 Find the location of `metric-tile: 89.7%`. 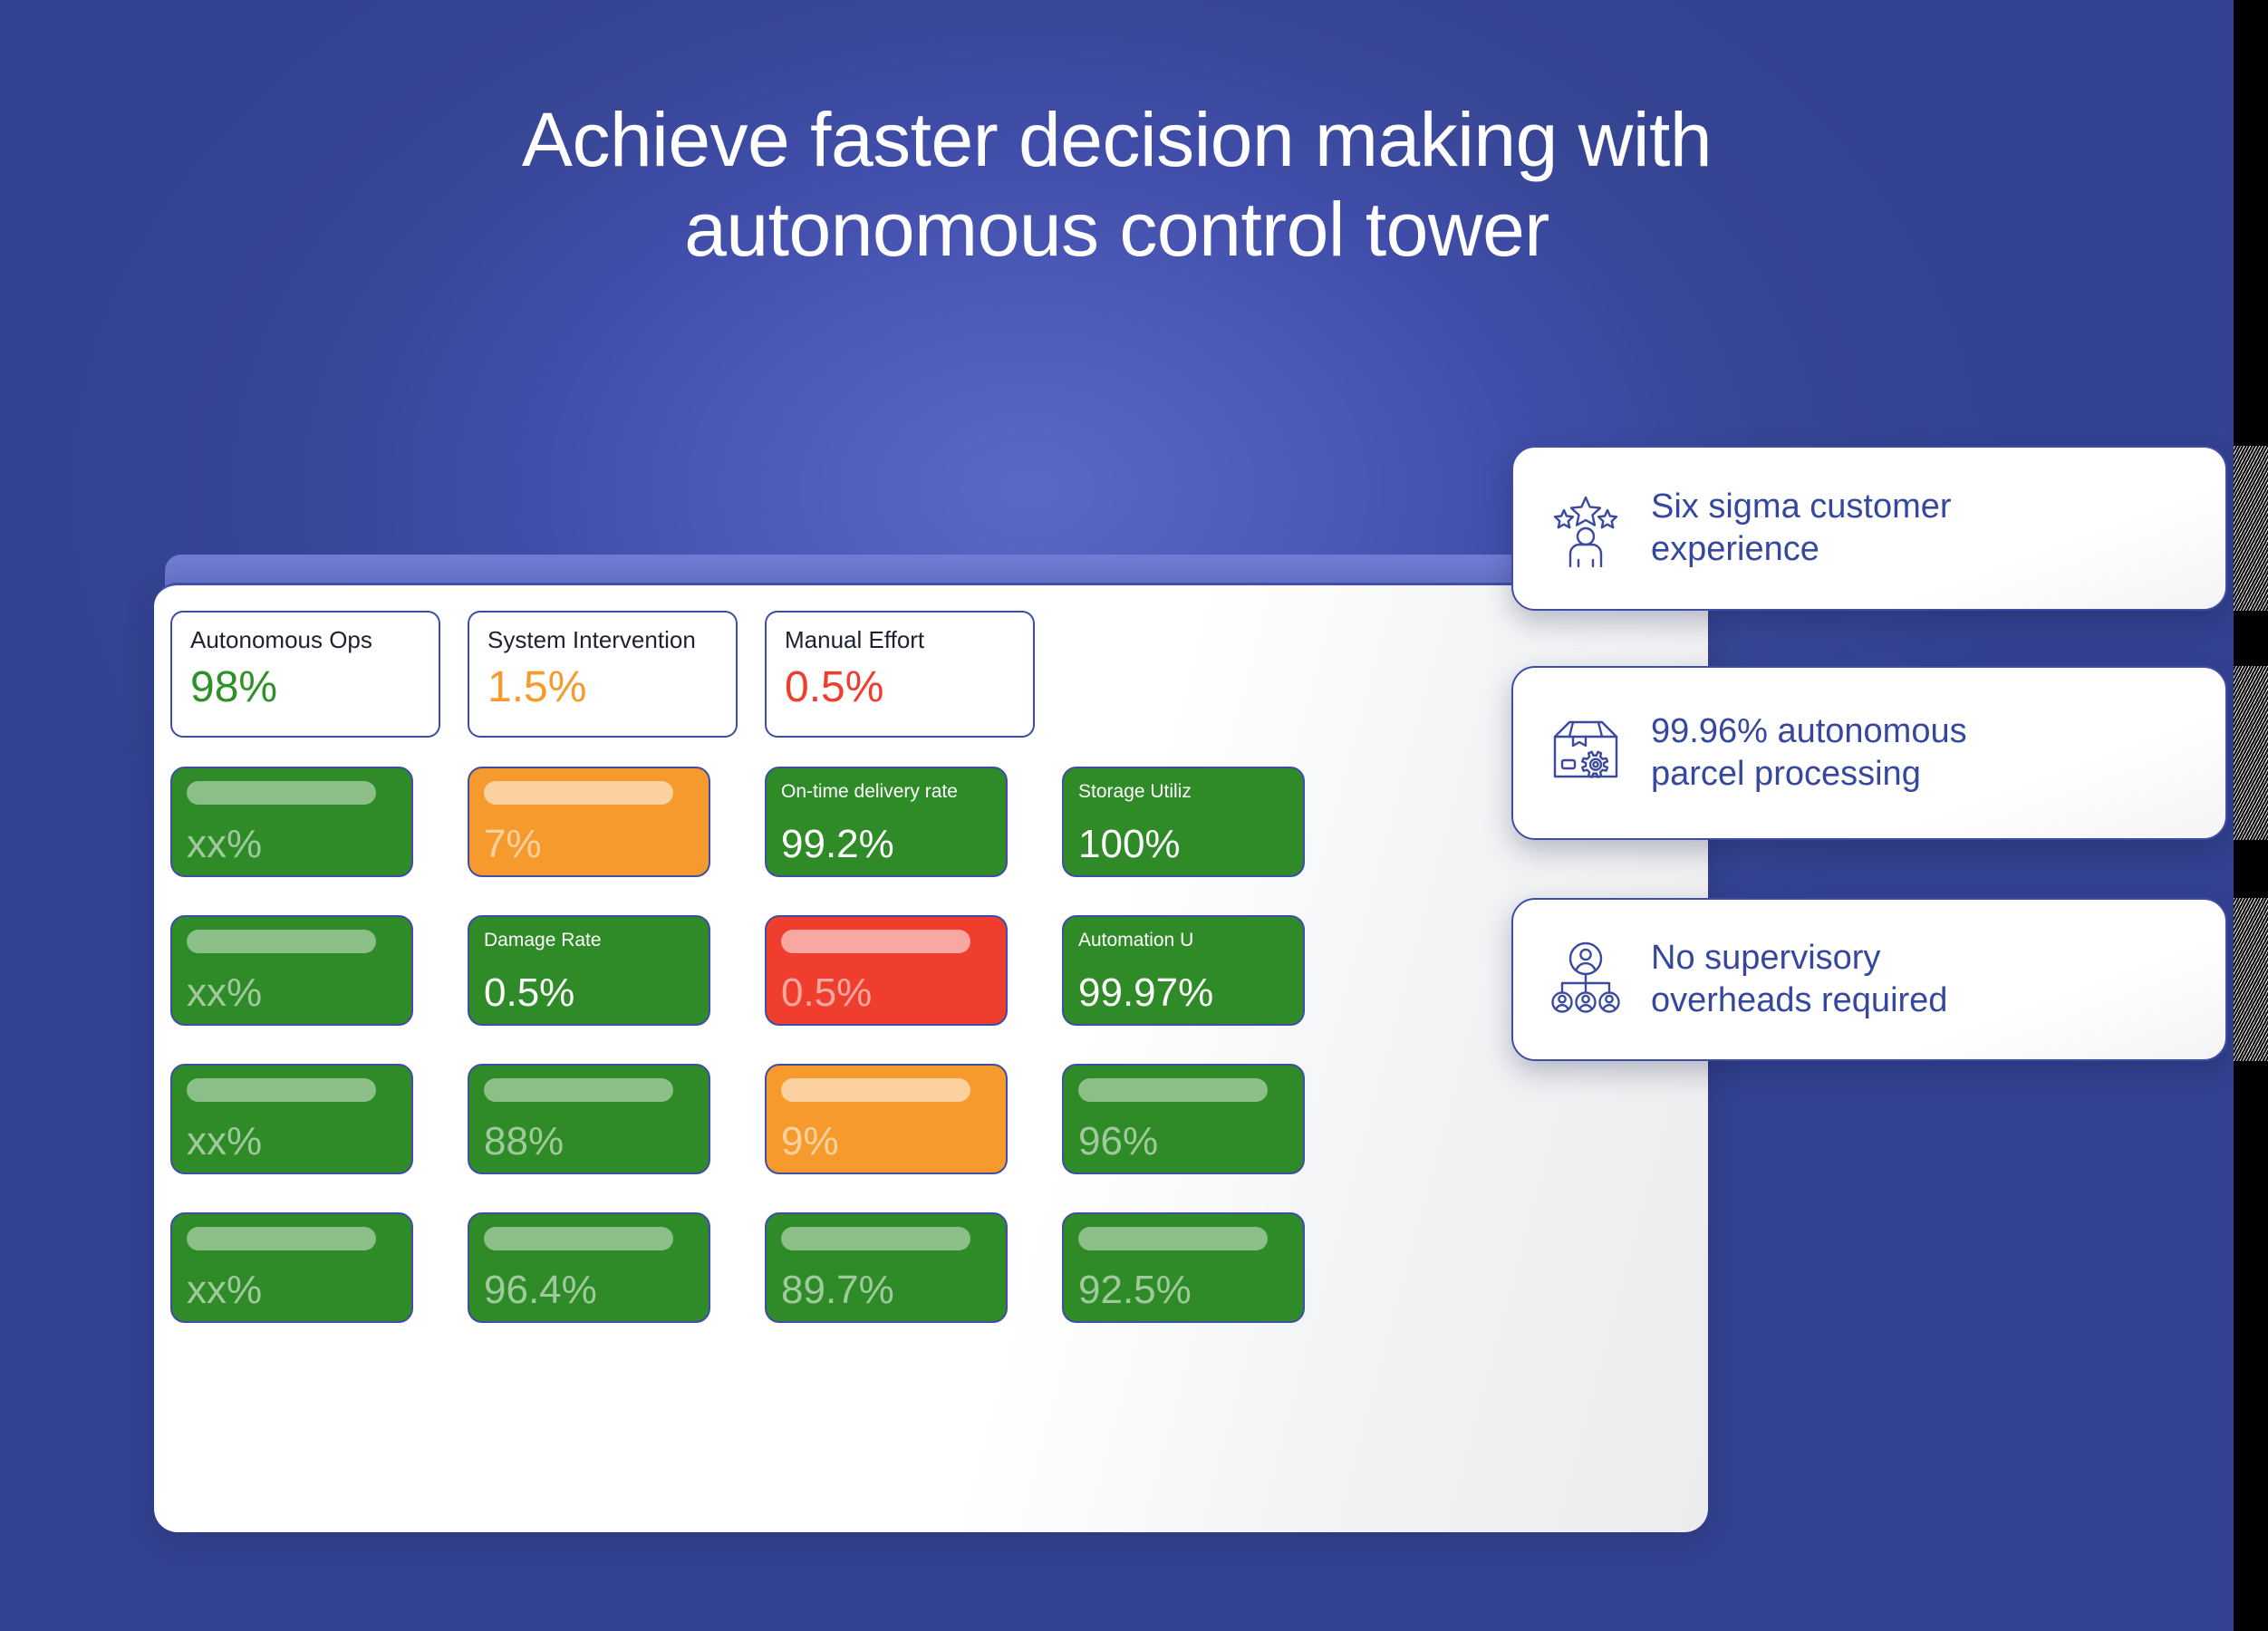

metric-tile: 89.7% is located at coordinates (886, 1267).